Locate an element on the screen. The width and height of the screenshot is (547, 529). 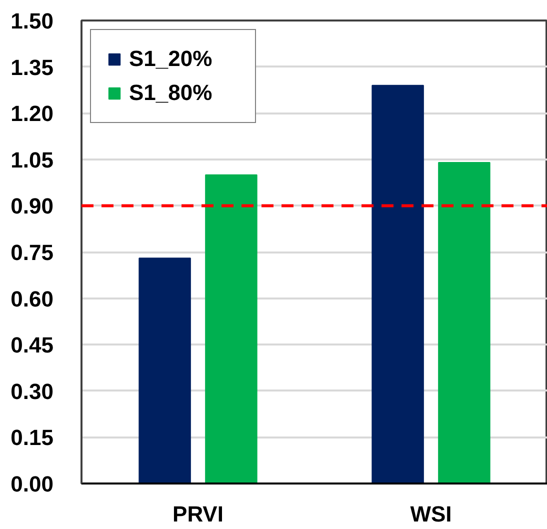
x-tick-label: PRVI is located at coordinates (198, 514).